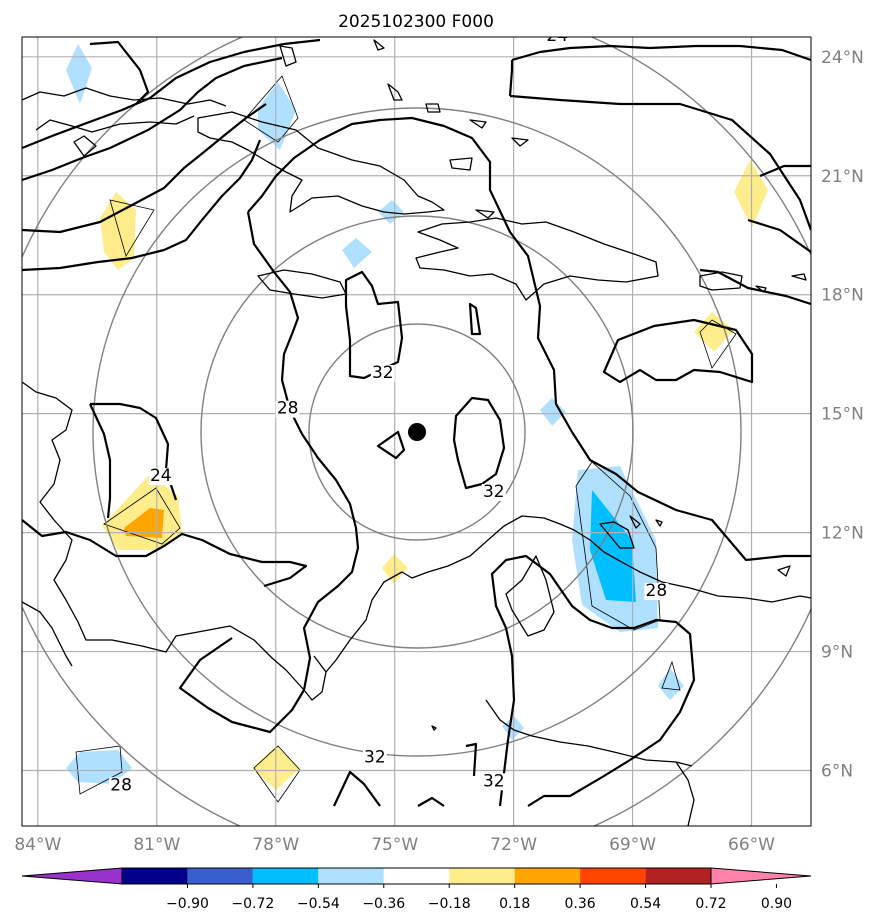 This screenshot has width=883, height=924. What do you see at coordinates (37, 845) in the screenshot?
I see `lon-tick-label: 84°W` at bounding box center [37, 845].